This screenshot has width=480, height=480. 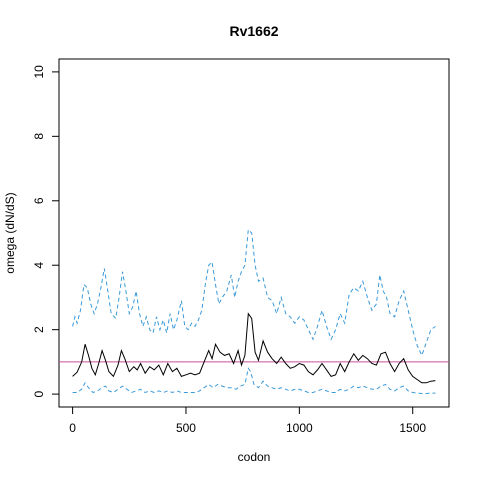 What do you see at coordinates (186, 428) in the screenshot?
I see `x-tick-label: 500` at bounding box center [186, 428].